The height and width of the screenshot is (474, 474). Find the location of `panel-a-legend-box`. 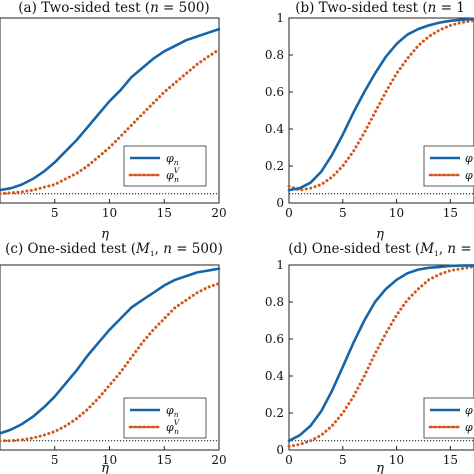

panel-a-legend-box is located at coordinates (165, 166).